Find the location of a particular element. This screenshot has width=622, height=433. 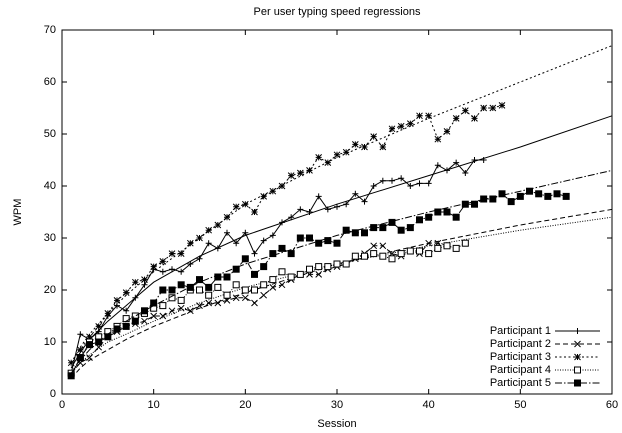

x-tick-label: 30 is located at coordinates (337, 405).